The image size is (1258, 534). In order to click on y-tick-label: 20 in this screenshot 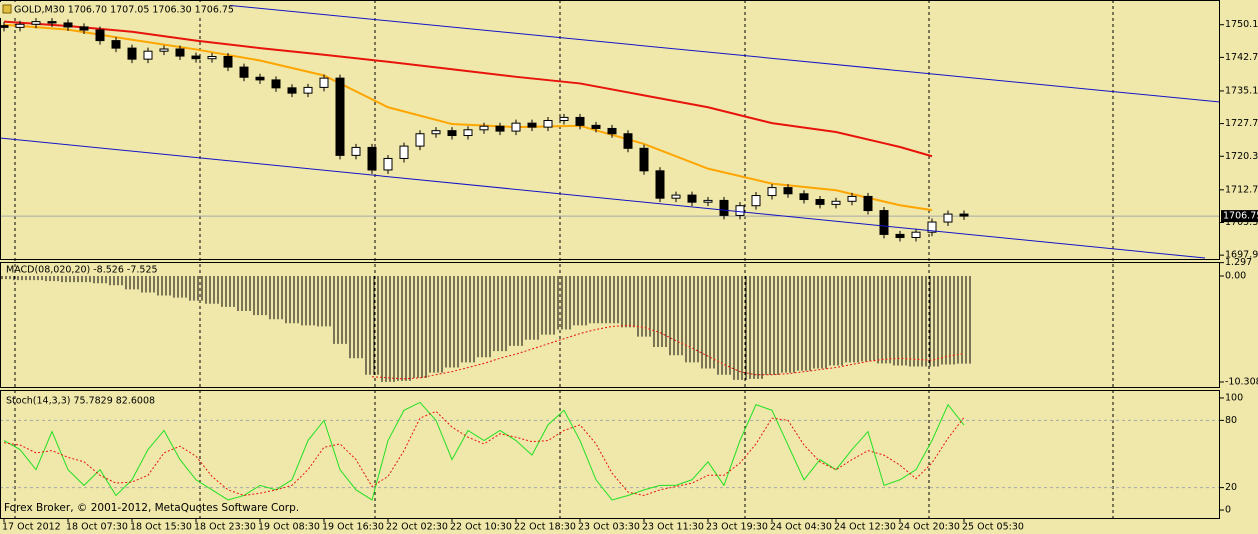, I will do `click(1231, 487)`.